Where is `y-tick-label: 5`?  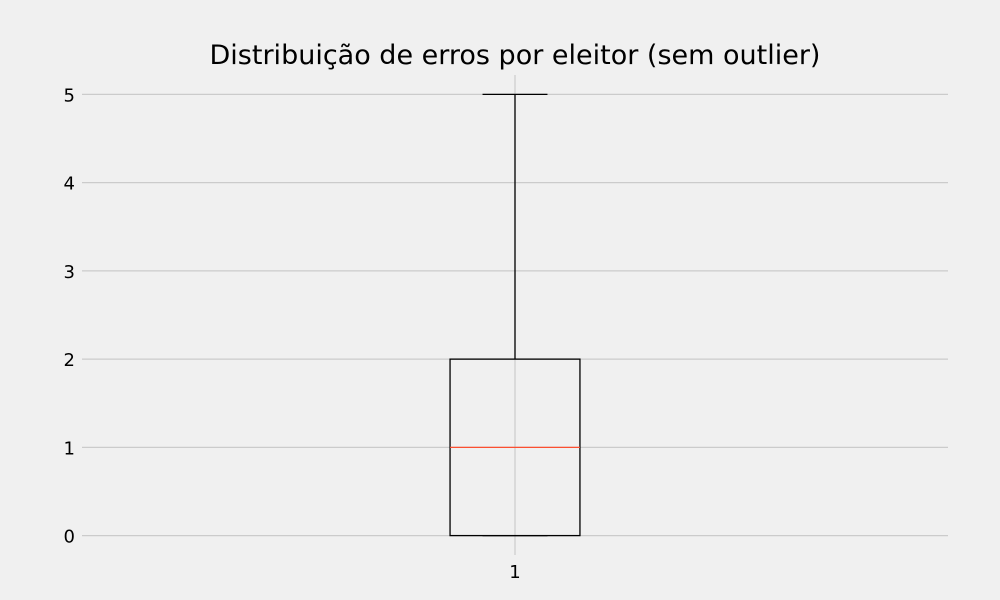 y-tick-label: 5 is located at coordinates (69, 95).